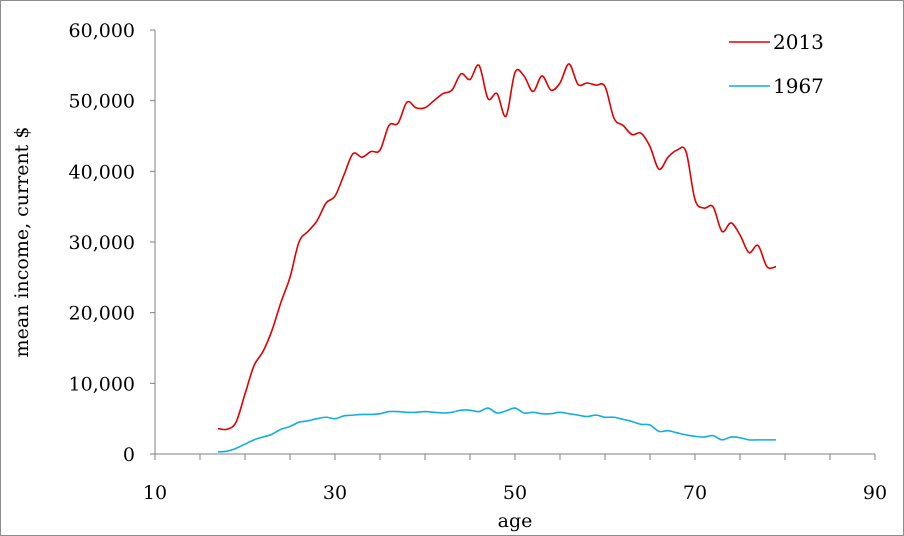  What do you see at coordinates (22, 242) in the screenshot?
I see `y-axis-title: mean income, current $` at bounding box center [22, 242].